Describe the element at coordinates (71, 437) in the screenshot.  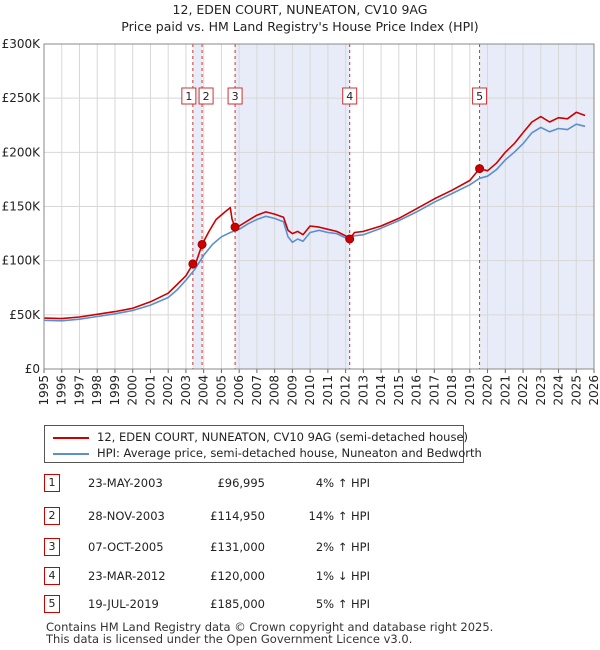
I see `legend-line-property` at that location.